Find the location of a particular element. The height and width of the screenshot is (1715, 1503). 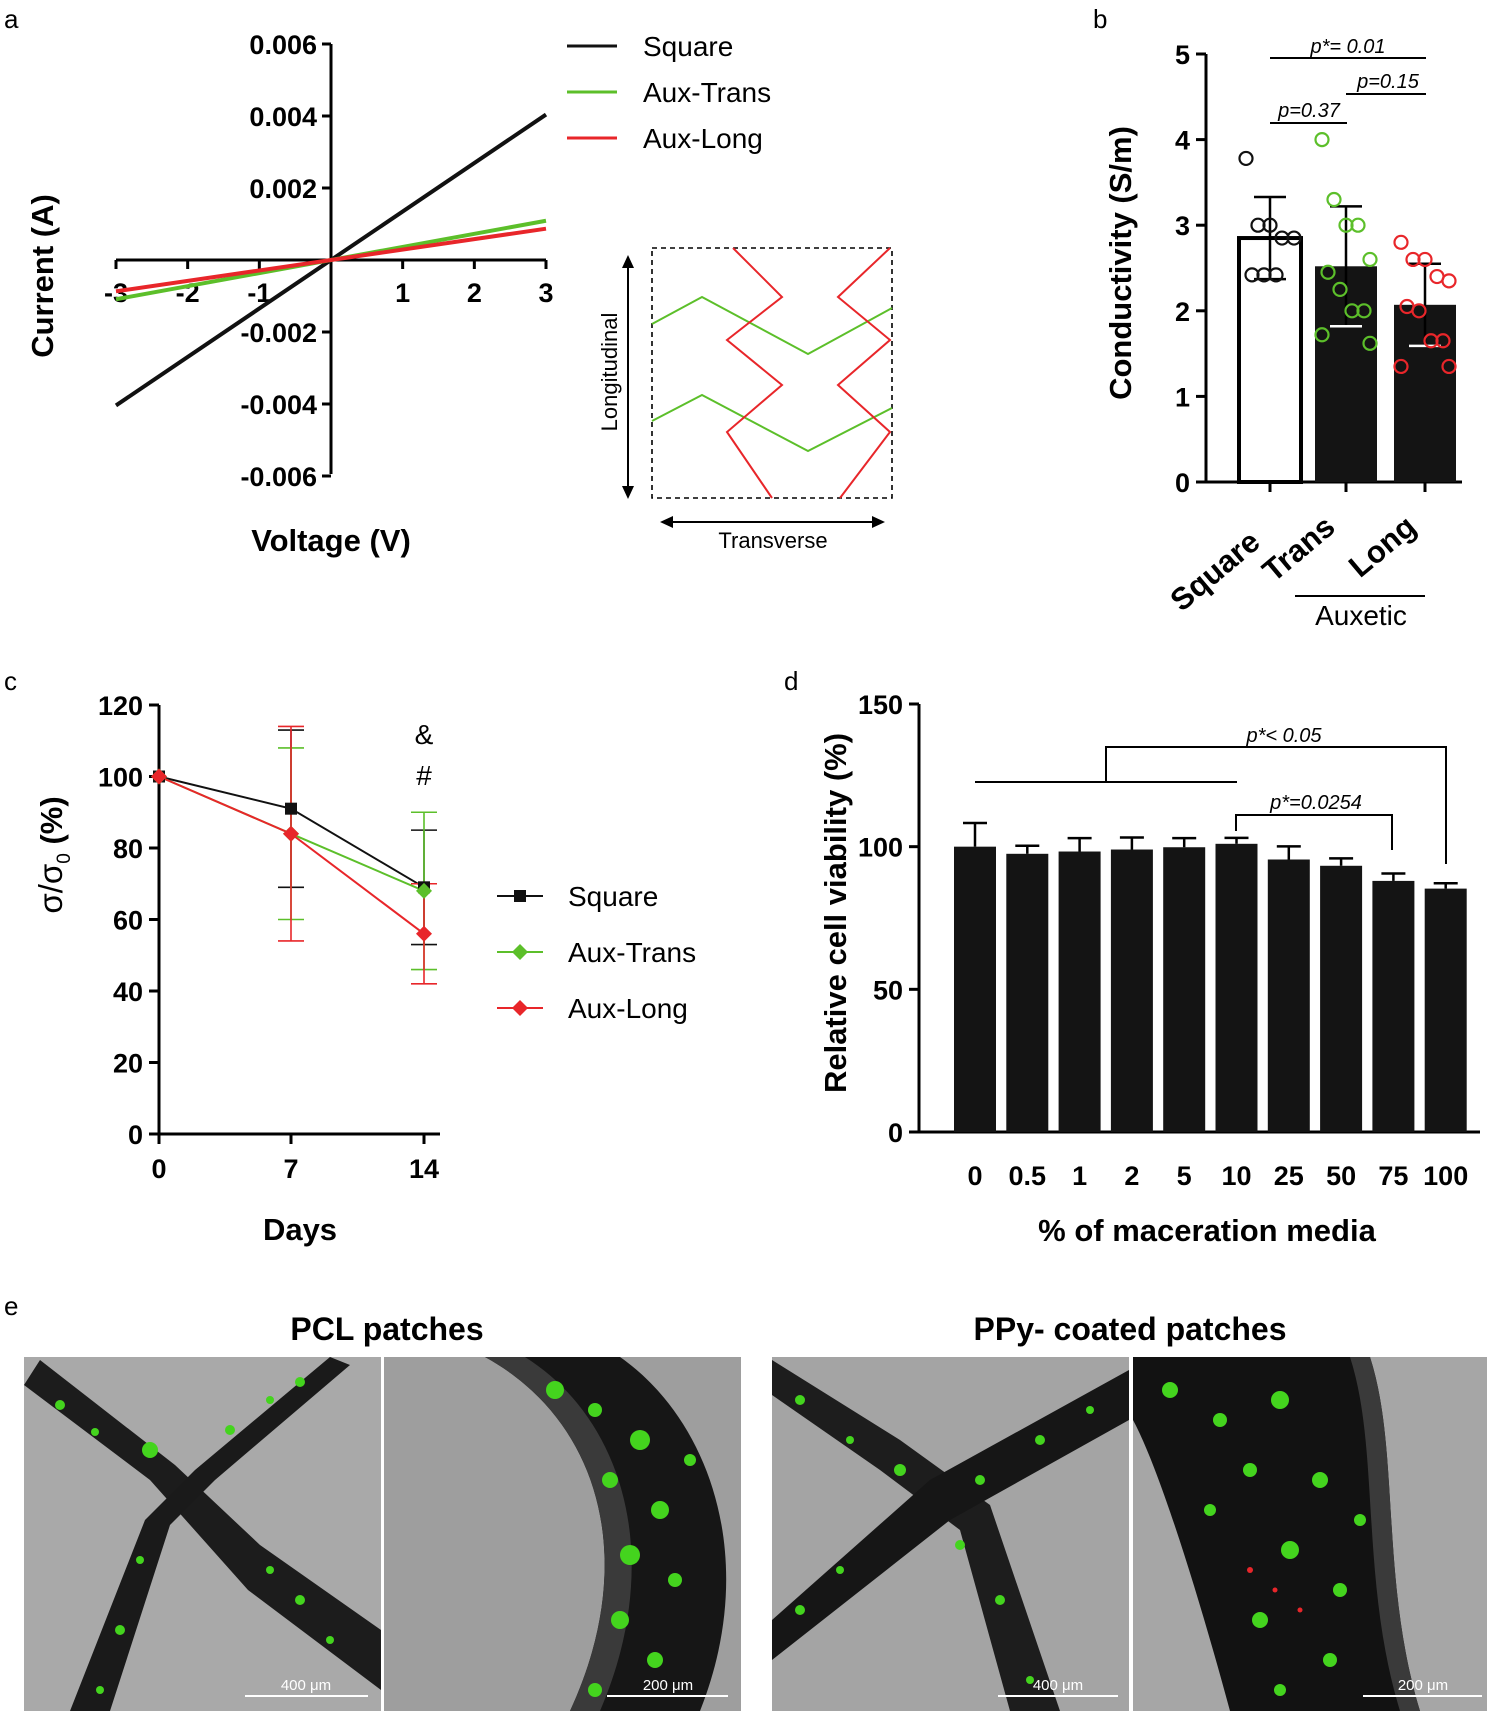

c-legend-label-1: Square is located at coordinates (613, 896).